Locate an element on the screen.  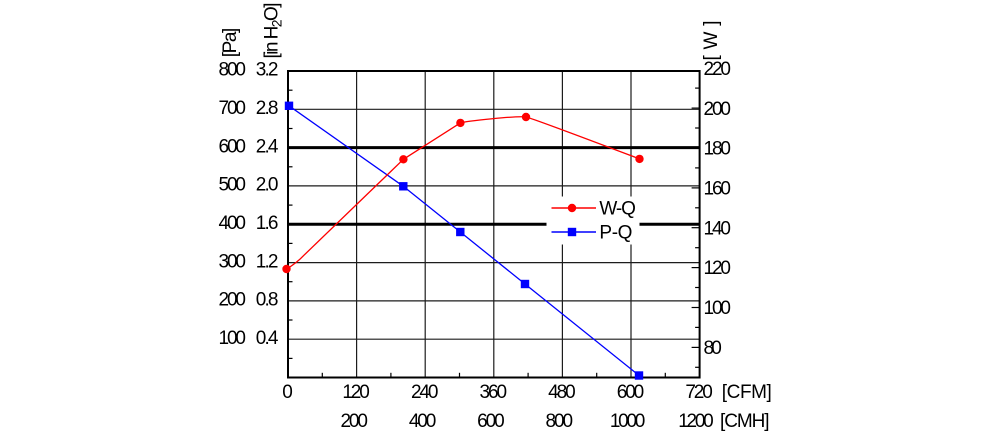
svg-text: 0 is located at coordinates (287, 392).